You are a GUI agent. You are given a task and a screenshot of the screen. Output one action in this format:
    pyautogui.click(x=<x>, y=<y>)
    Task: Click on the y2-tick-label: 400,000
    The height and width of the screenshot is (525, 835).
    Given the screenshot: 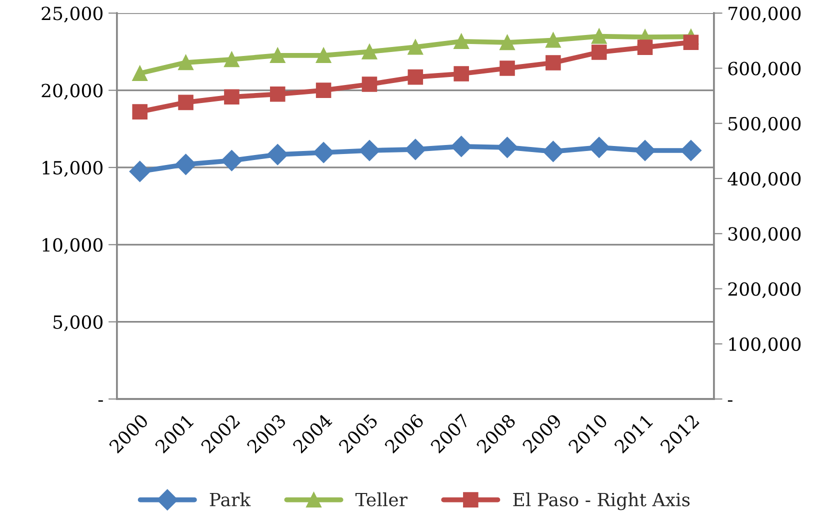 What is the action you would take?
    pyautogui.click(x=764, y=180)
    